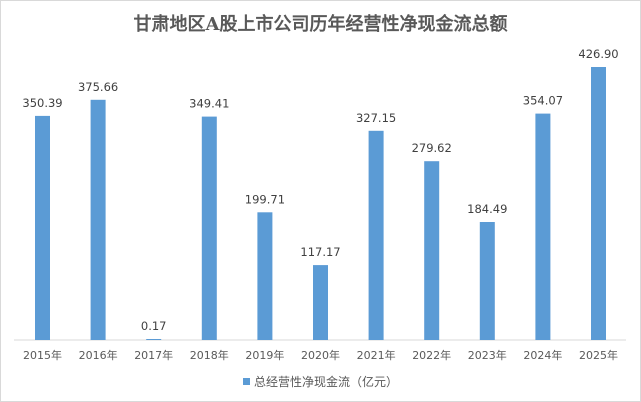  Describe the element at coordinates (432, 148) in the screenshot. I see `value-label-2022年: 279.62` at that location.